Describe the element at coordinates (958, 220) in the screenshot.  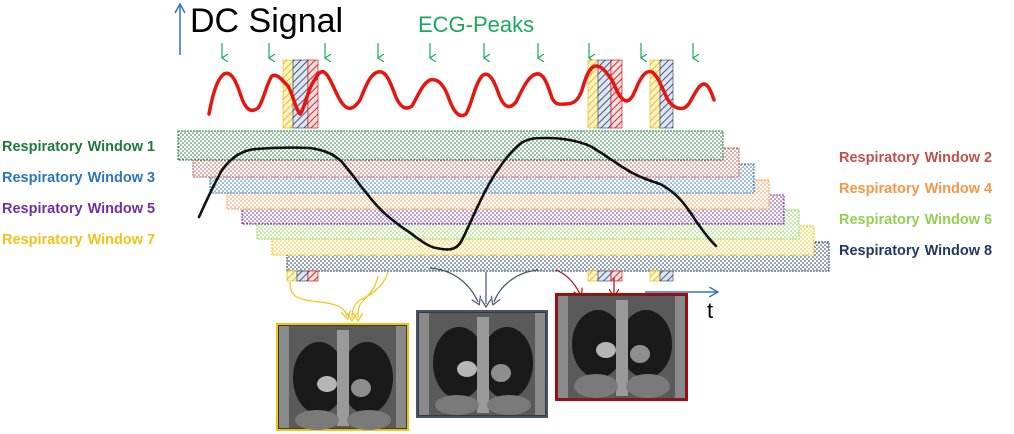
I see `window-label-number: Window 6` at that location.